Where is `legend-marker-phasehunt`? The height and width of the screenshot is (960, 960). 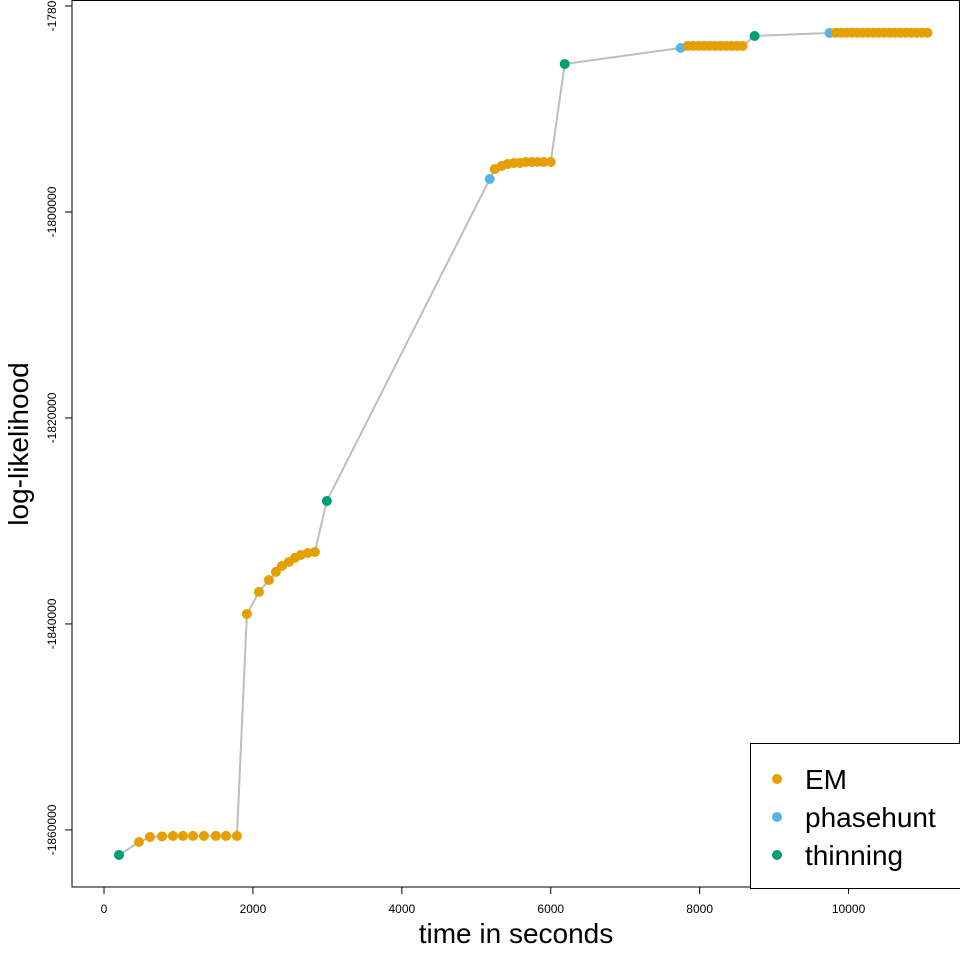 legend-marker-phasehunt is located at coordinates (777, 817).